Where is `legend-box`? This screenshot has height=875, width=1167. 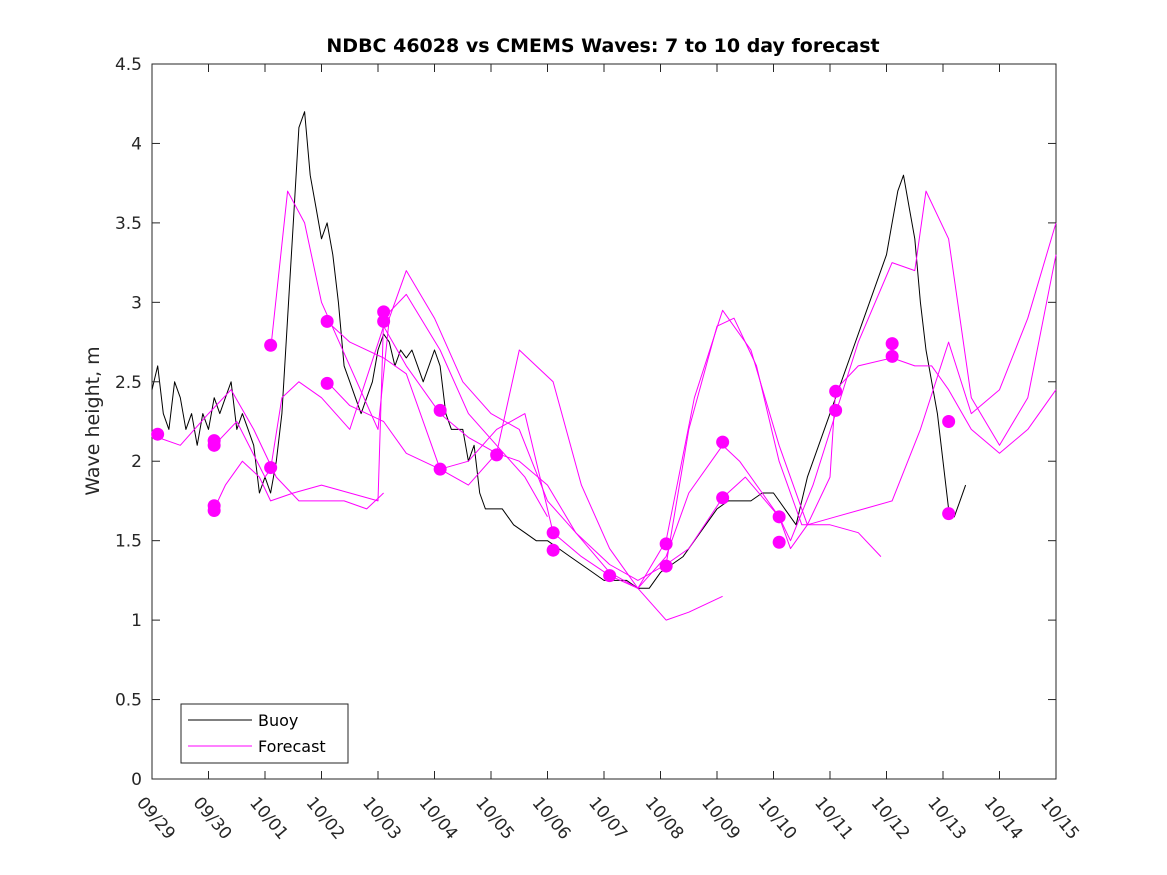
legend-box is located at coordinates (264, 733).